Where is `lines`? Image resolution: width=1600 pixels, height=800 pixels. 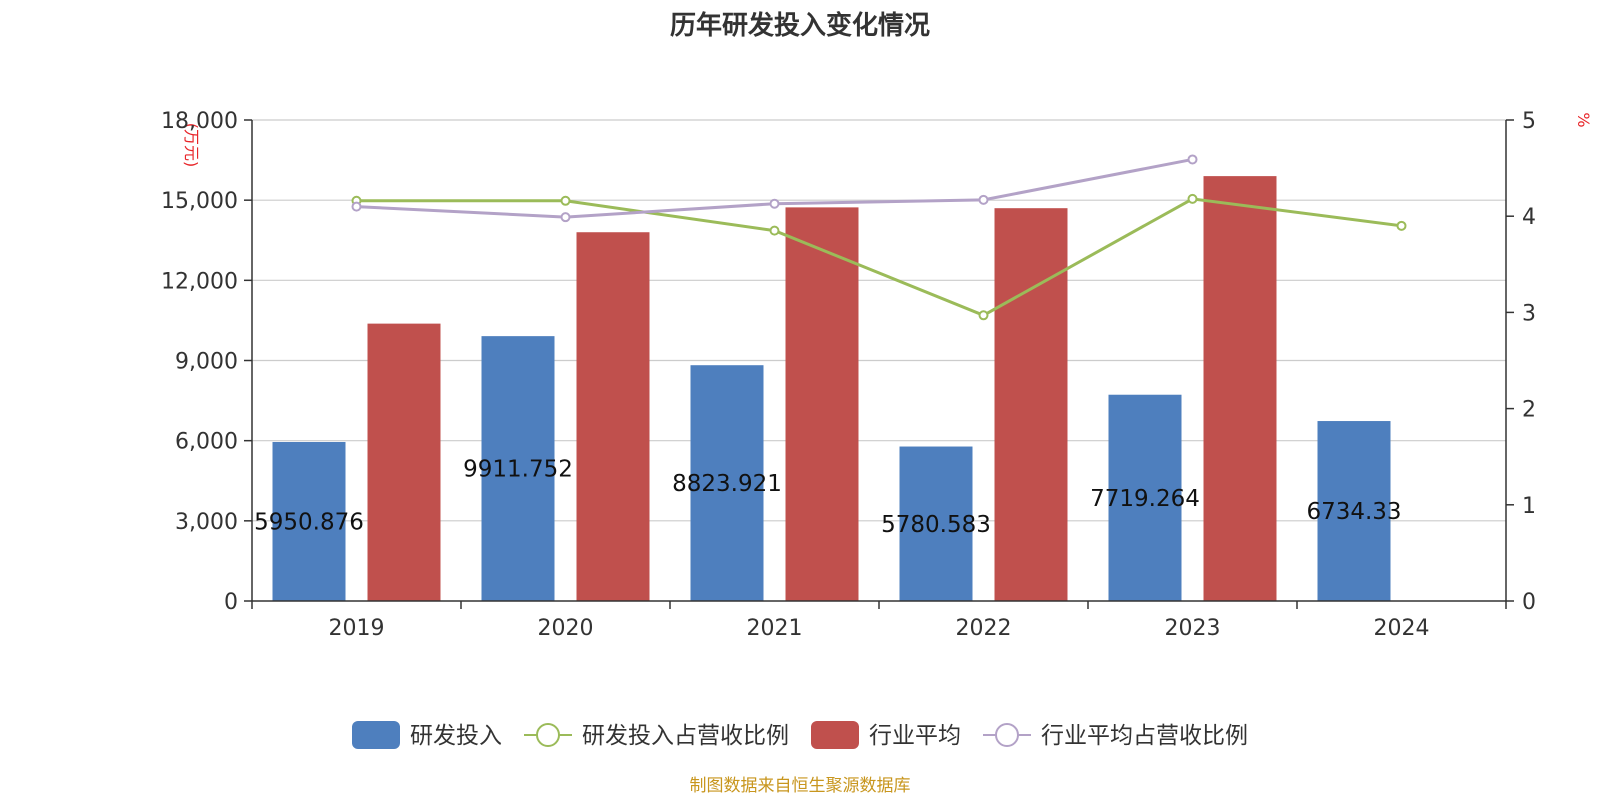
lines is located at coordinates (879, 237).